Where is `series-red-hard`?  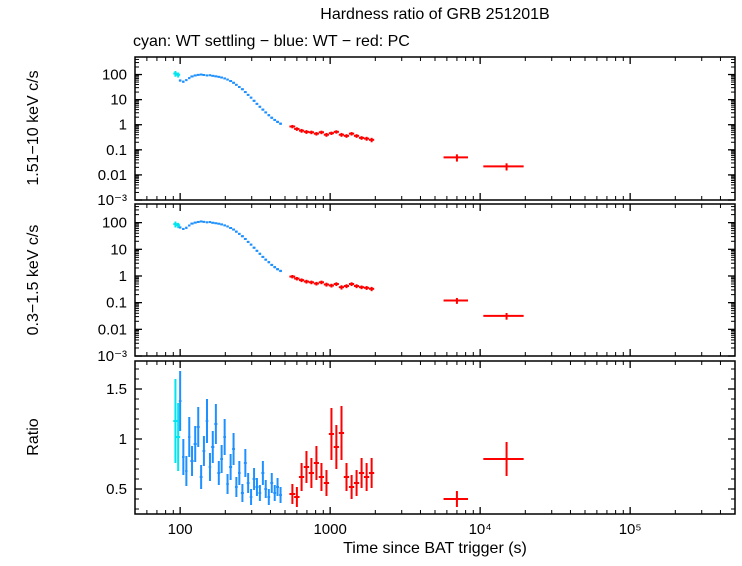
series-red-hard is located at coordinates (406, 147).